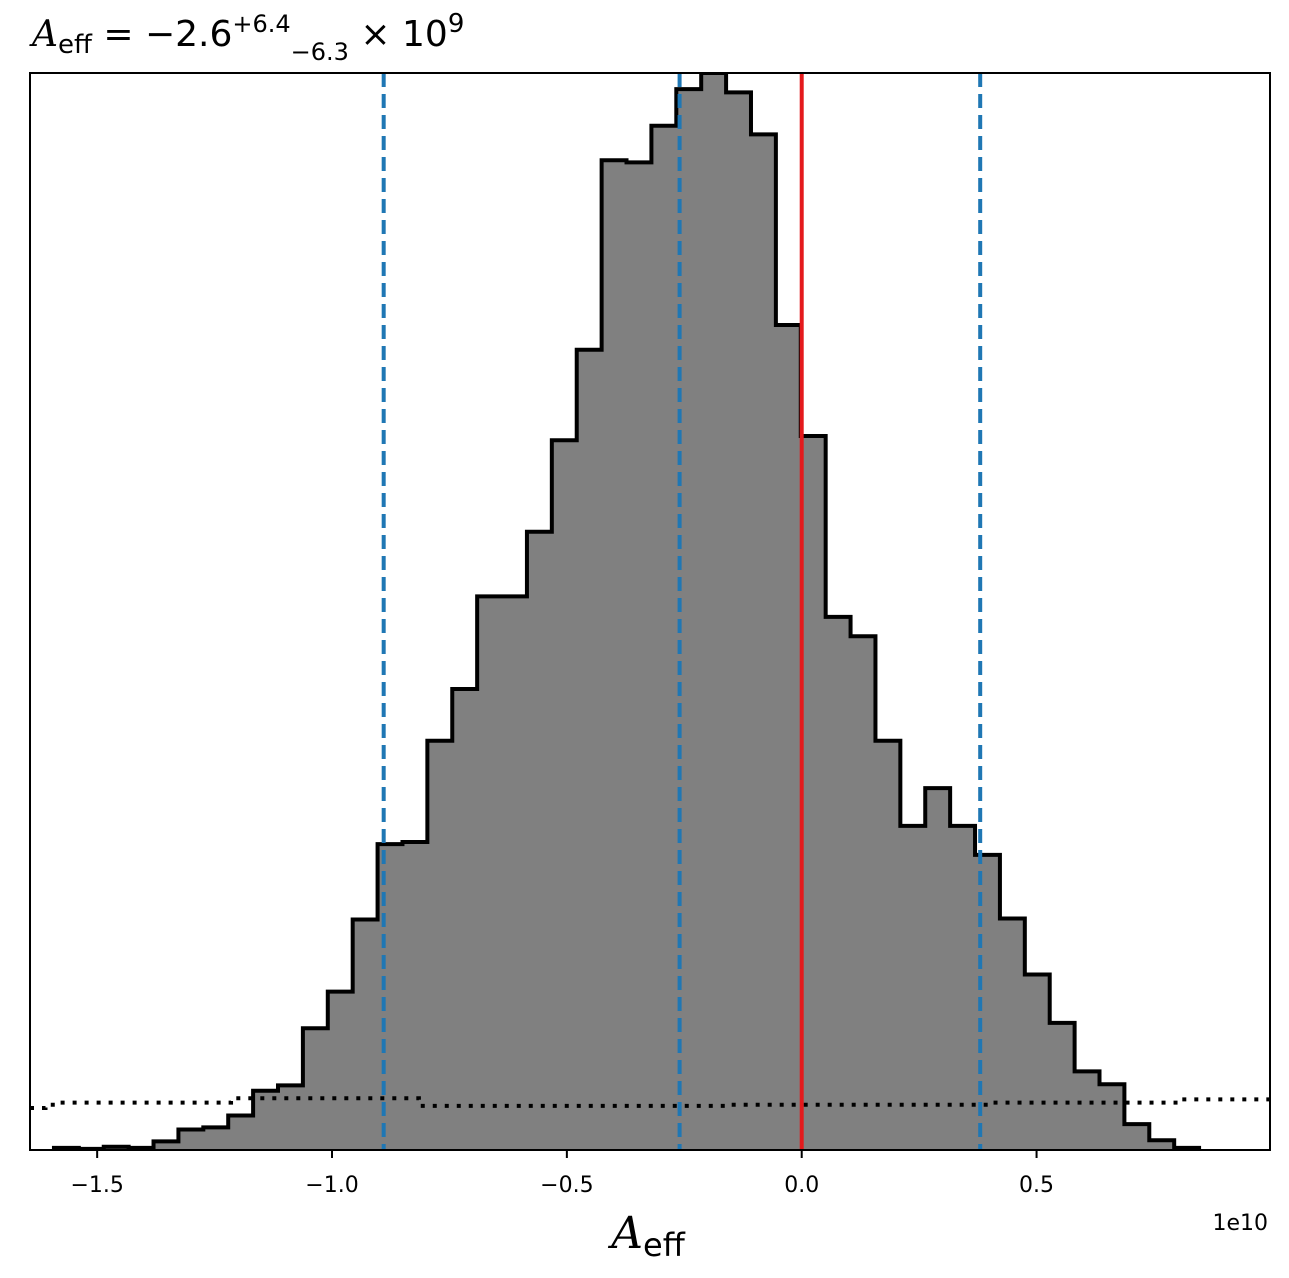  What do you see at coordinates (801, 1185) in the screenshot?
I see `x-tick-label: 0.0` at bounding box center [801, 1185].